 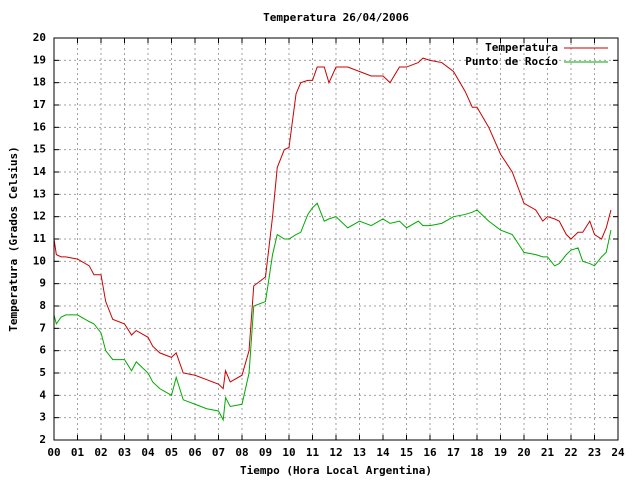 I want to click on y-tick-label: 4, so click(x=42, y=394).